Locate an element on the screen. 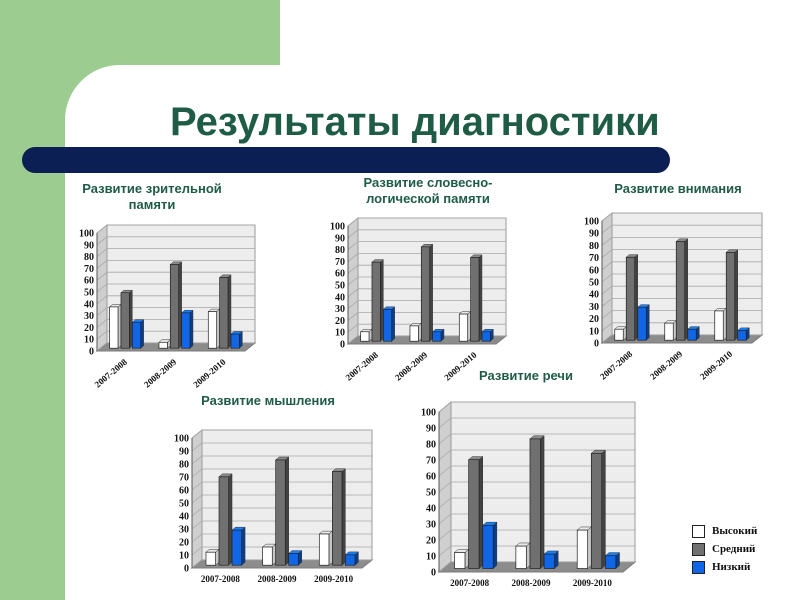 This screenshot has width=800, height=600. chart-title-text: Развитие словесно-логической памяти is located at coordinates (428, 190).